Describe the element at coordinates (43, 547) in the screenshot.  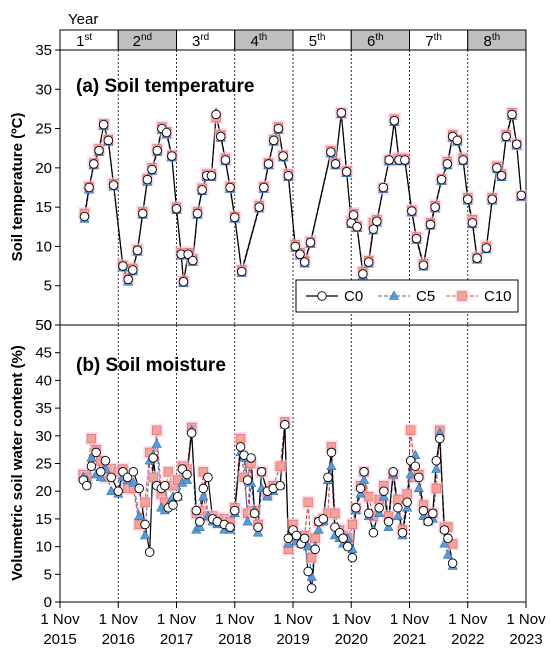
I see `y-tick-label: 10` at that location.